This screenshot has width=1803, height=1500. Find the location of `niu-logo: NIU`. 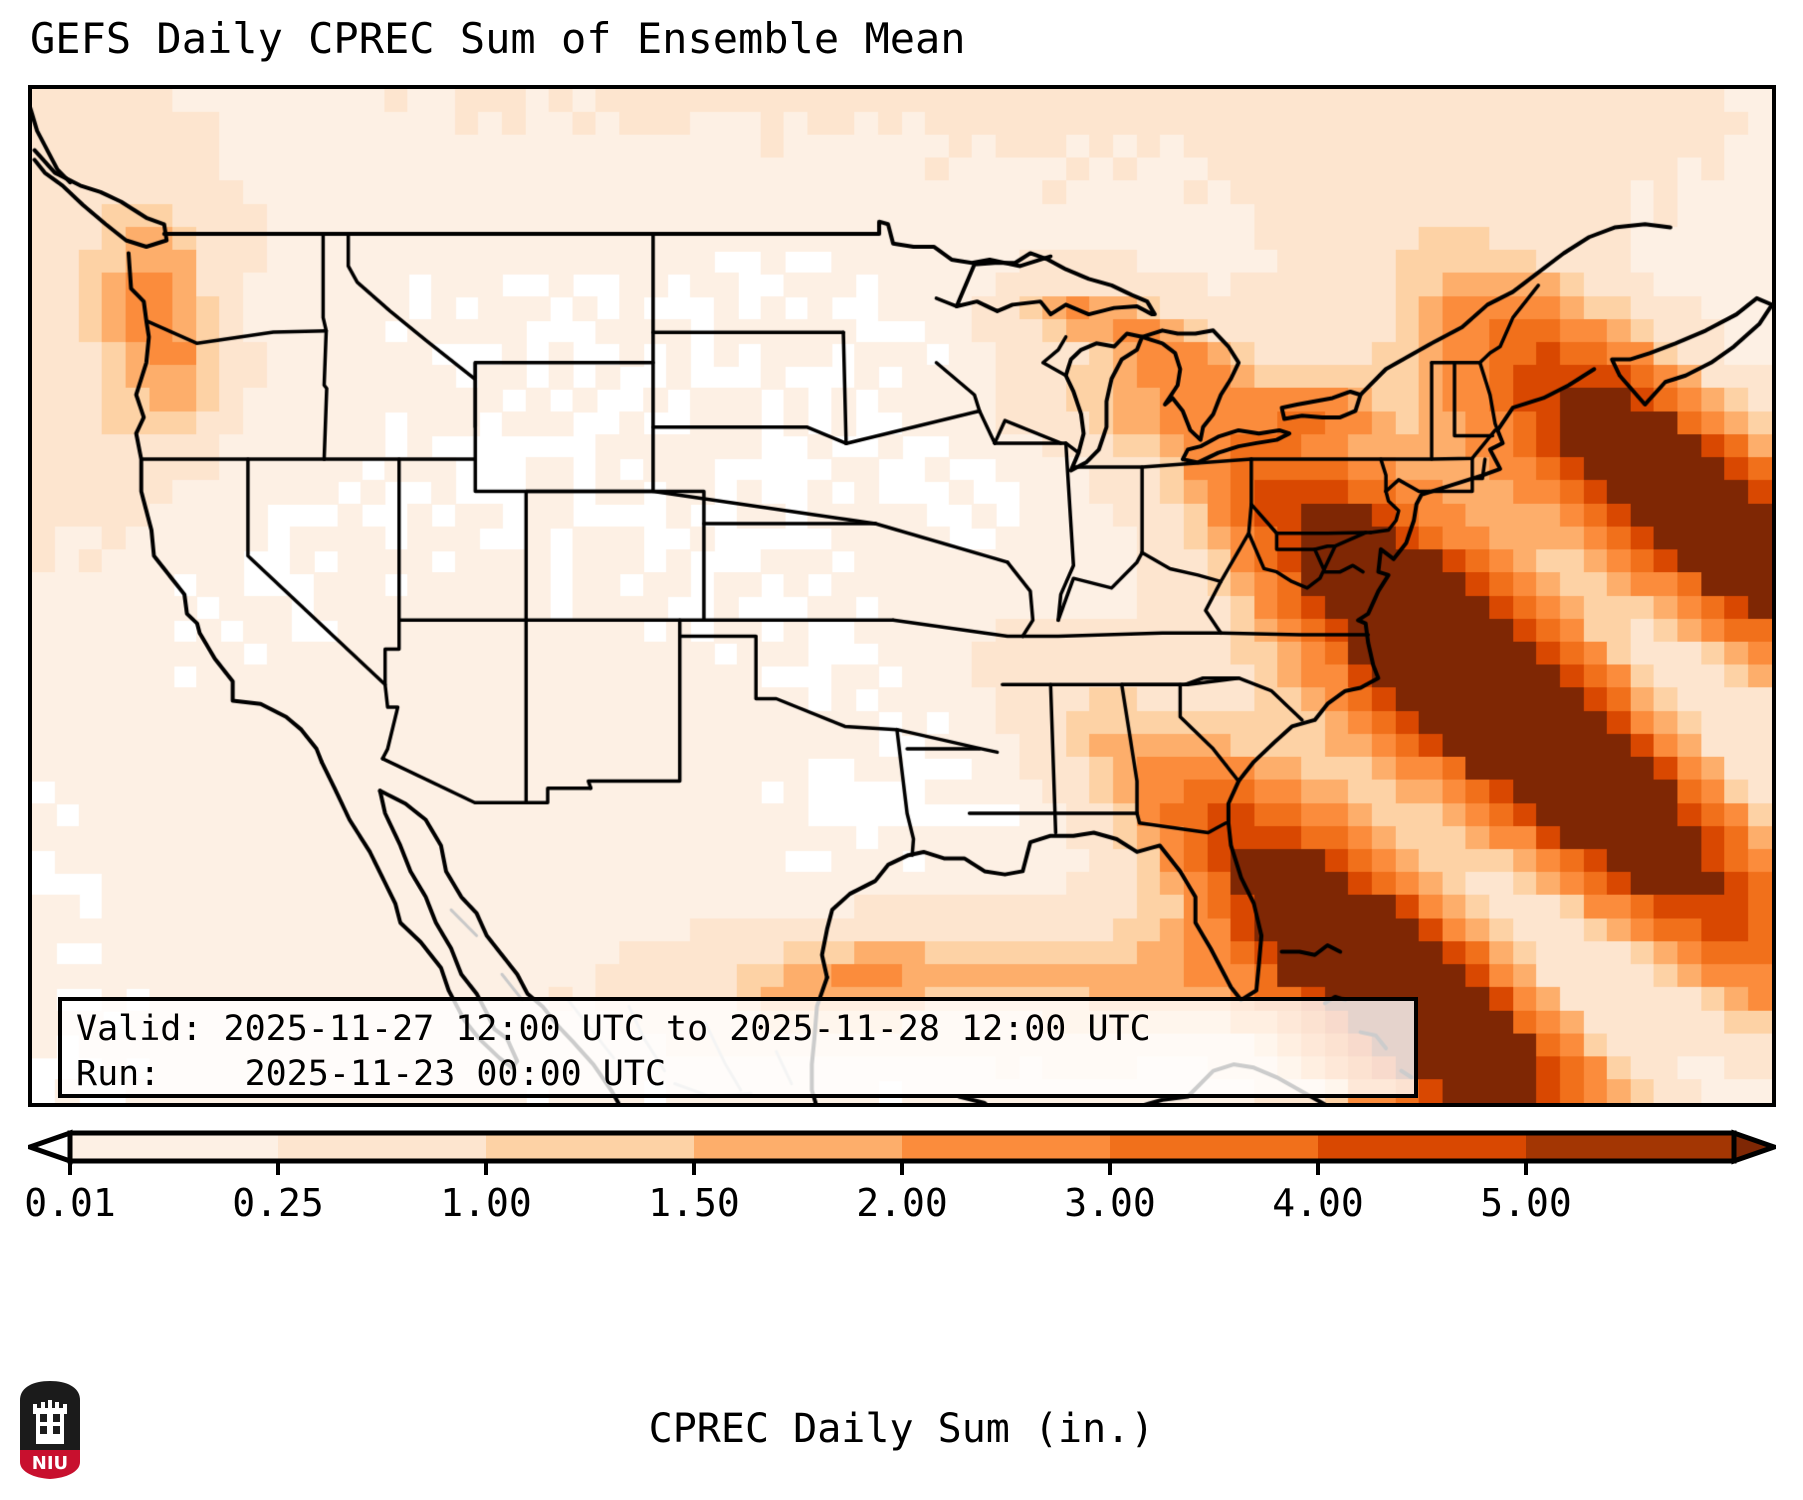

niu-logo: NIU is located at coordinates (50, 1430).